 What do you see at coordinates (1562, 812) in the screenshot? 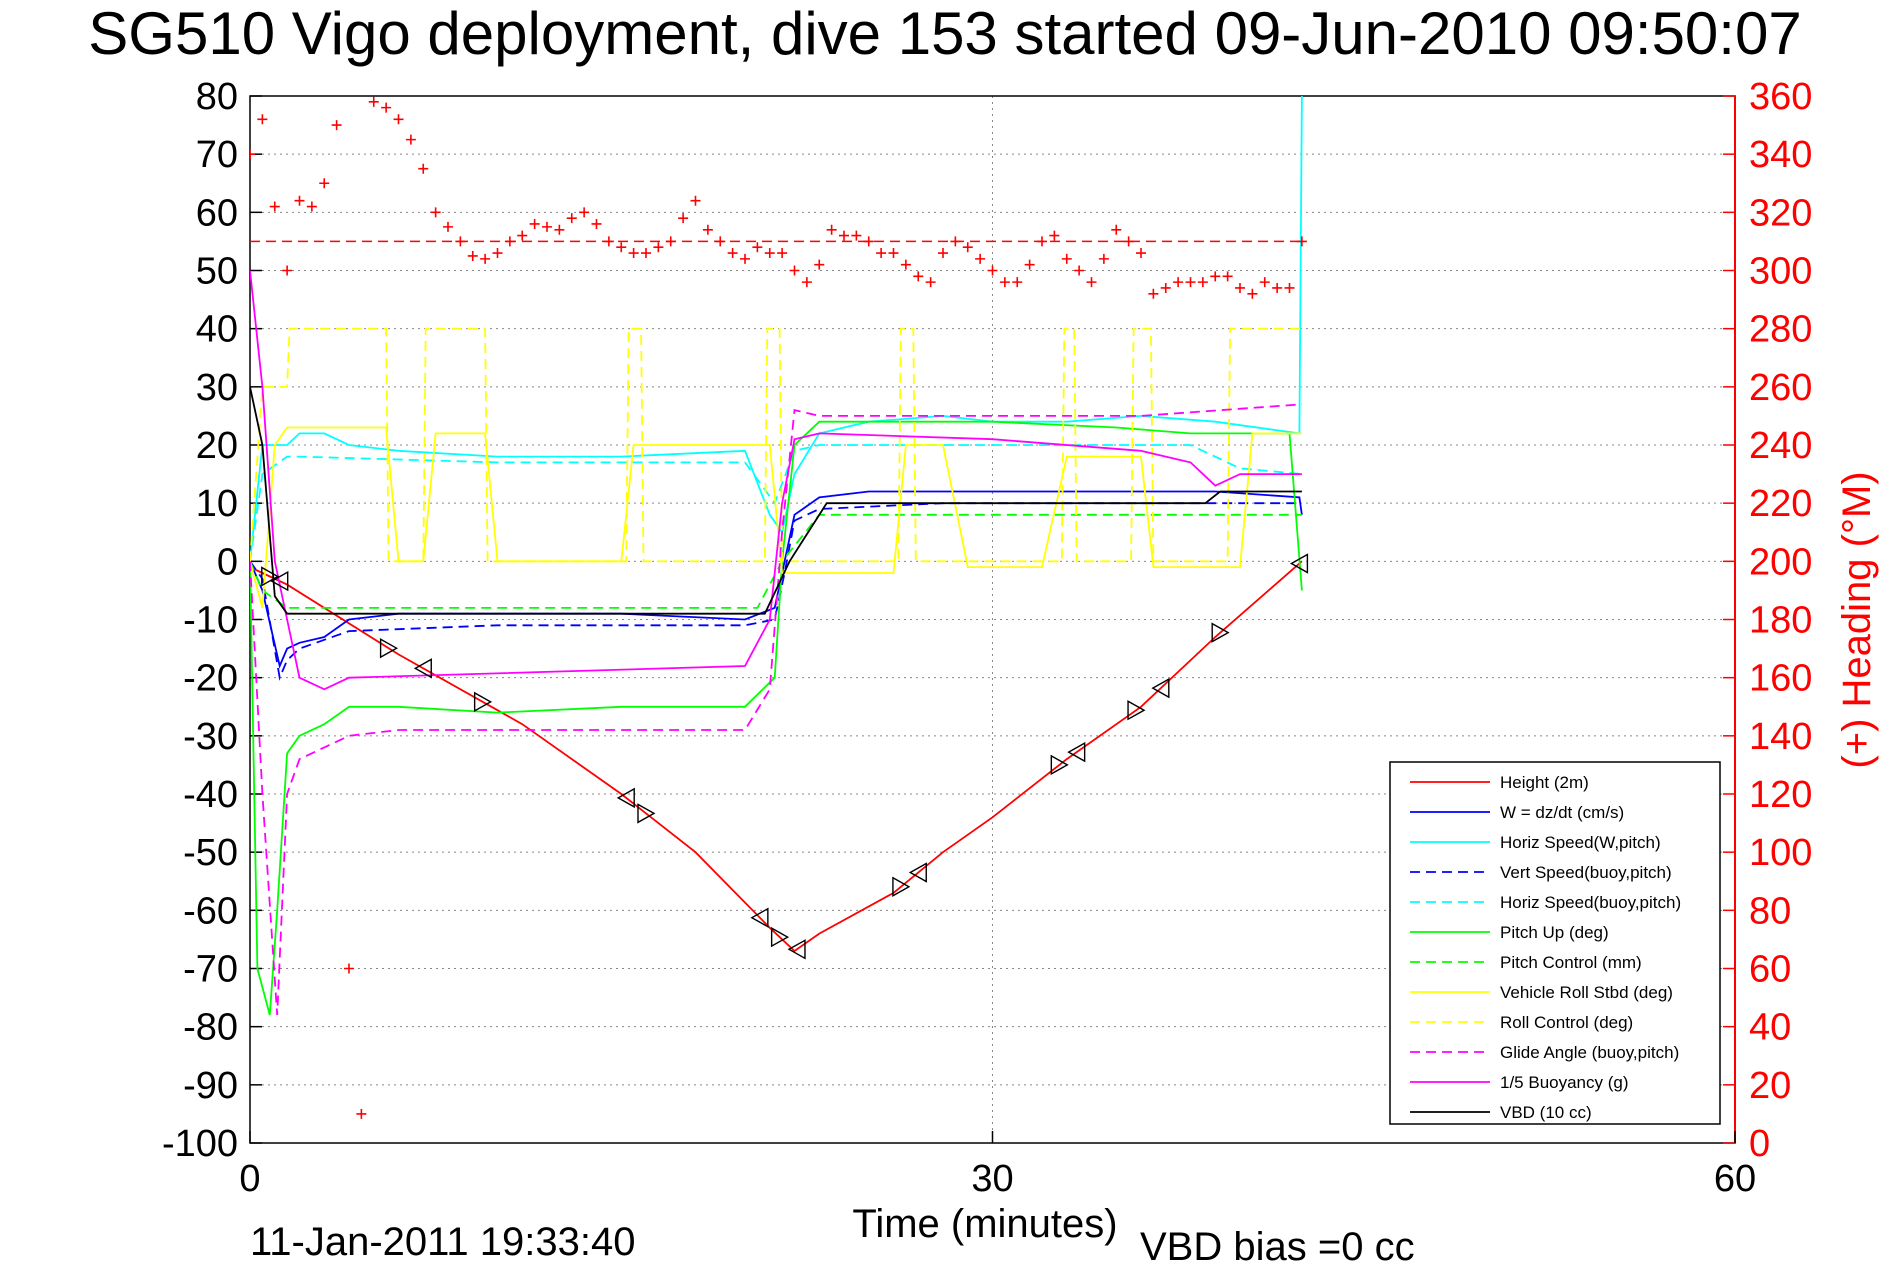
I see `legend-label: W = dz/dt (cm/s)` at bounding box center [1562, 812].